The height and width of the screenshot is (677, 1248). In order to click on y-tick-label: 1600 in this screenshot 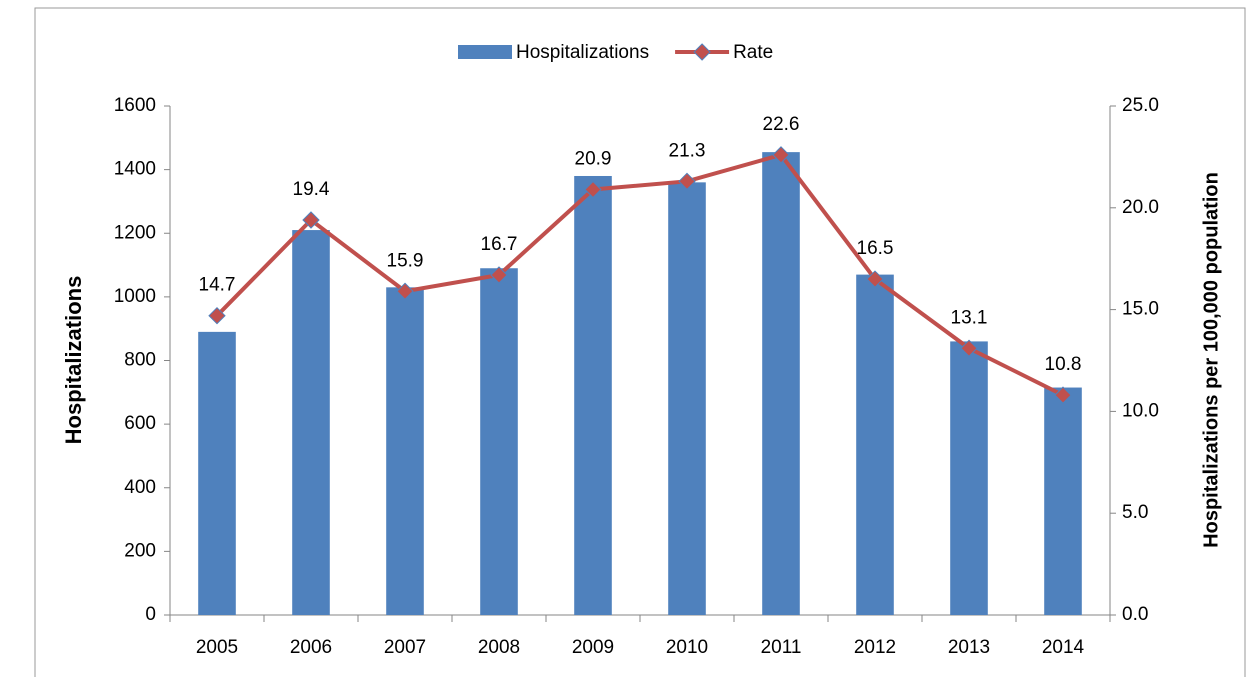, I will do `click(135, 105)`.